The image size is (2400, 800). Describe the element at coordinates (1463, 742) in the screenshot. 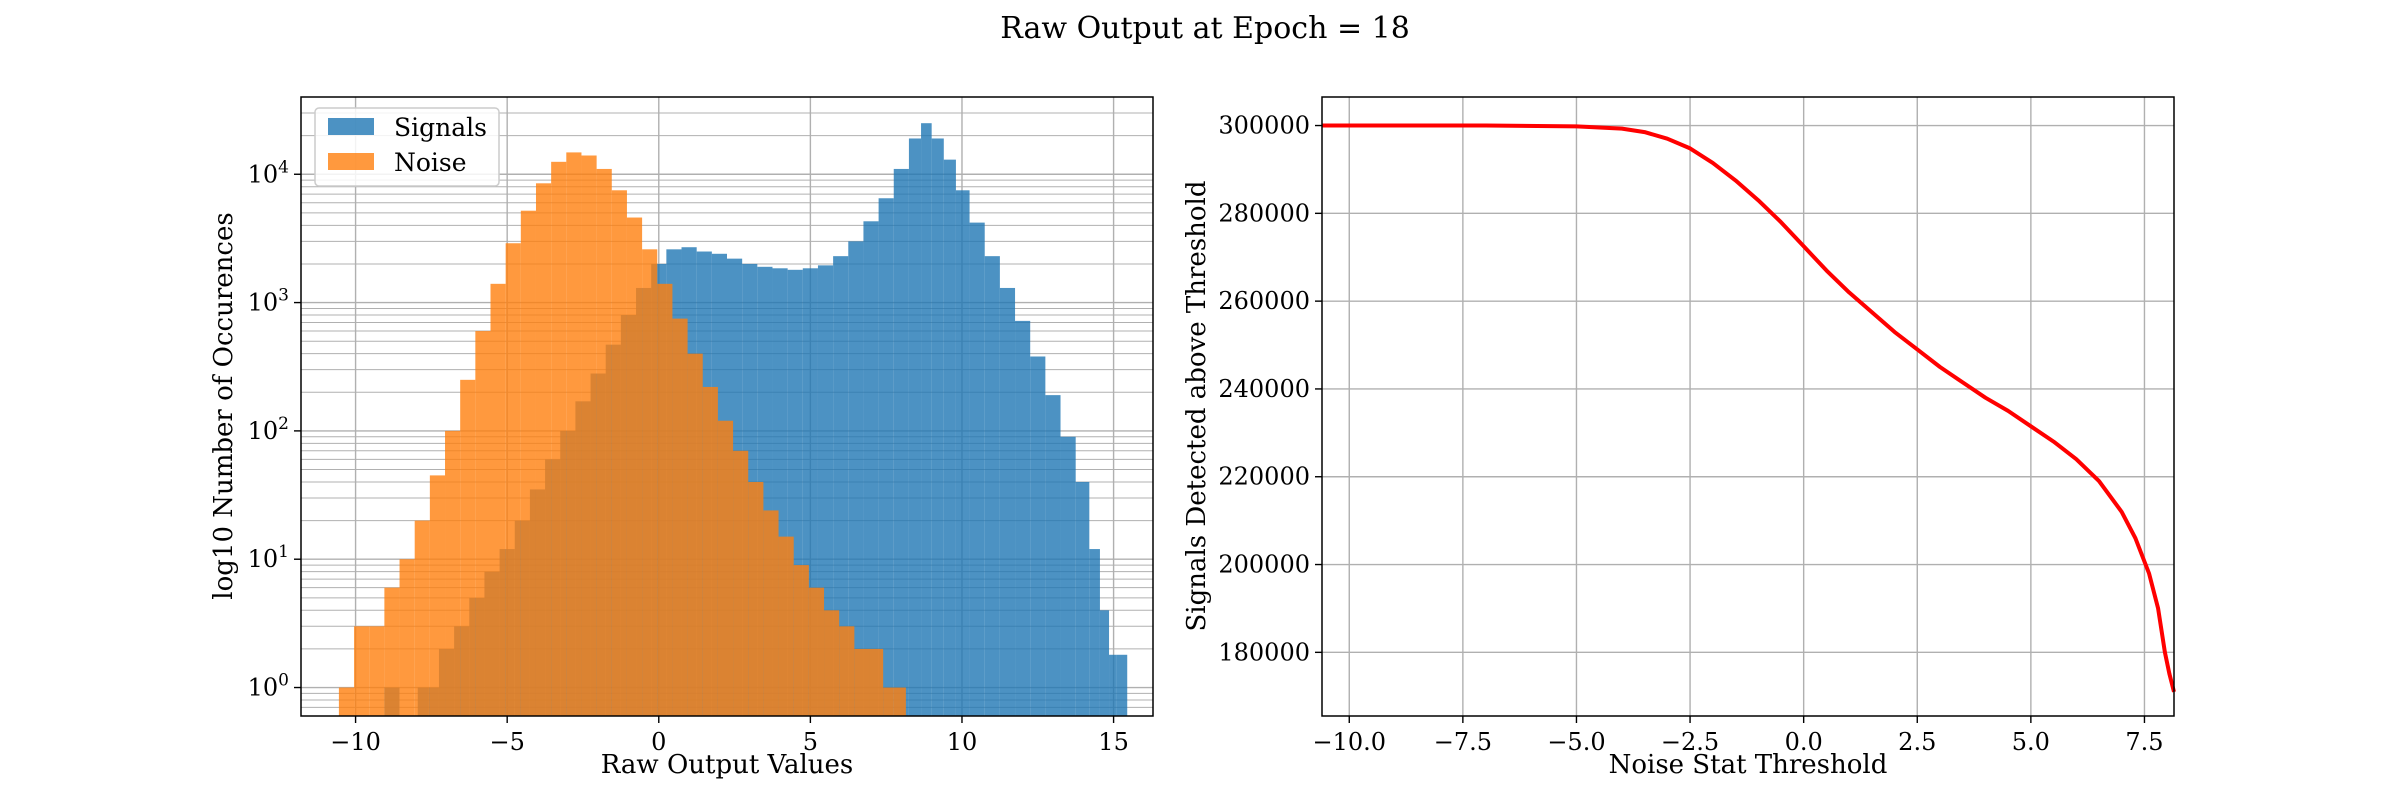

I see `line-x-tick-label: −7.5` at that location.